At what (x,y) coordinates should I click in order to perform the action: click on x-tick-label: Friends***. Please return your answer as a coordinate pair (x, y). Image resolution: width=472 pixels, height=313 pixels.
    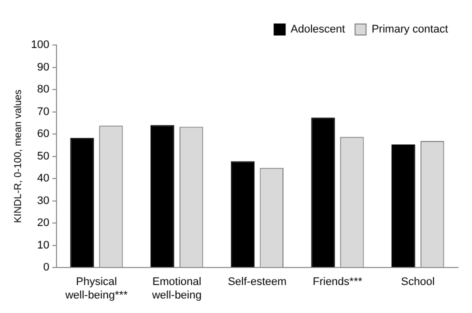
    Looking at the image, I should click on (337, 282).